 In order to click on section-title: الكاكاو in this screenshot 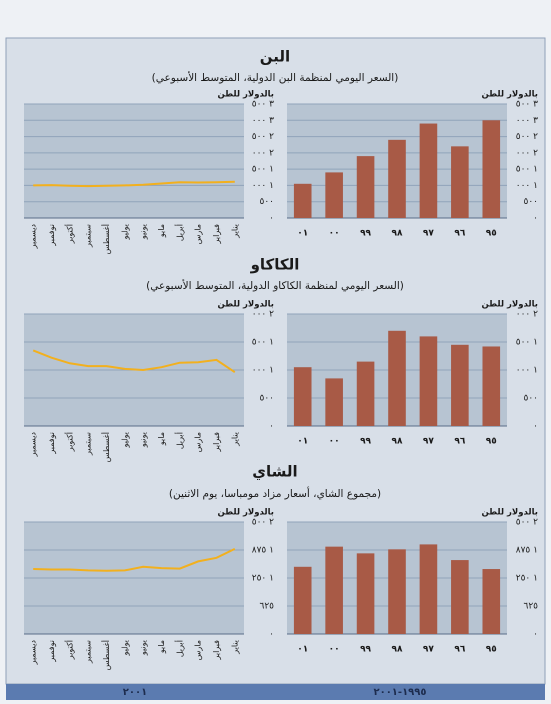, I will do `click(275, 265)`.